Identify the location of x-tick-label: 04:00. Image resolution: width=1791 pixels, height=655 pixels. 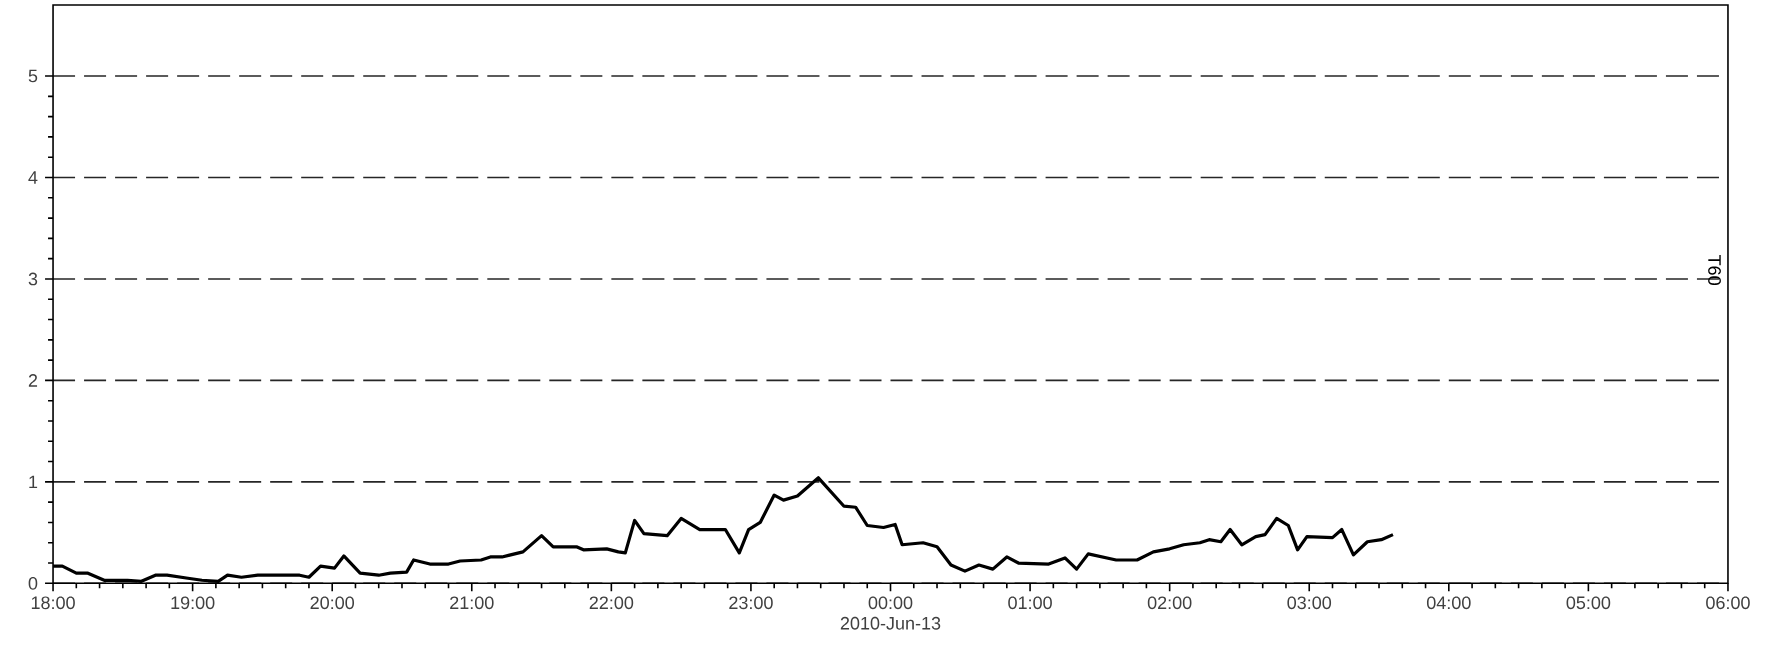
(1448, 602).